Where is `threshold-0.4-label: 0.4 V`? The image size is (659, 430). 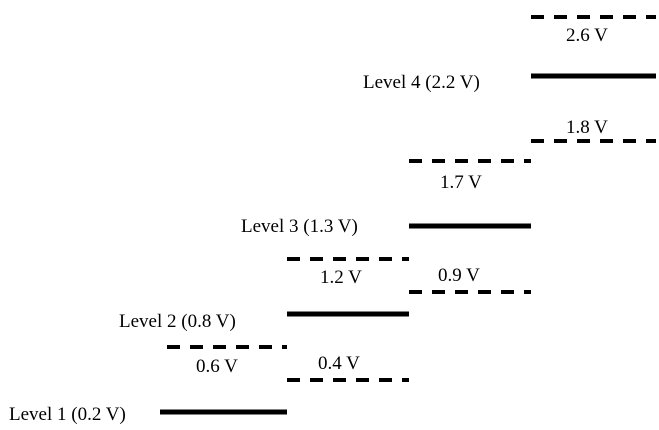
threshold-0.4-label: 0.4 V is located at coordinates (339, 363).